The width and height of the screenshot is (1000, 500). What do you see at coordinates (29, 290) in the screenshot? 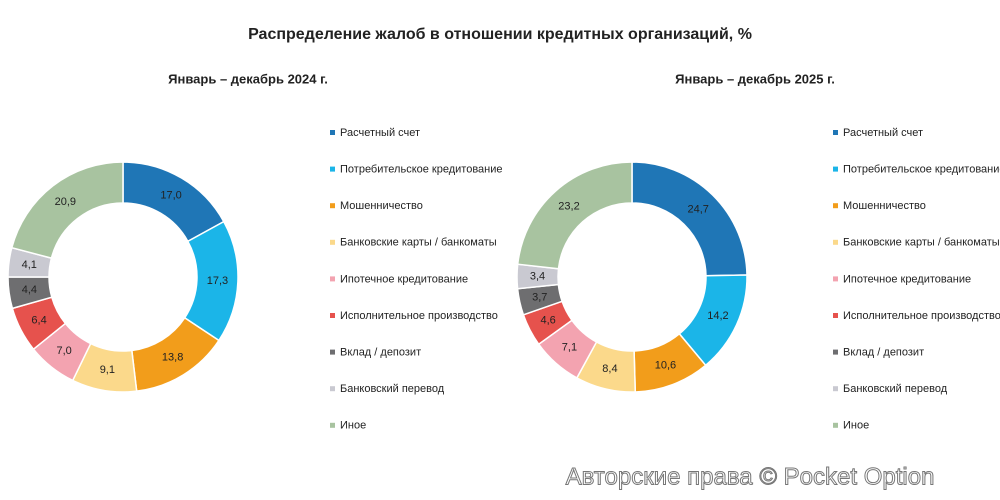
I see `segment-label: 4,4` at bounding box center [29, 290].